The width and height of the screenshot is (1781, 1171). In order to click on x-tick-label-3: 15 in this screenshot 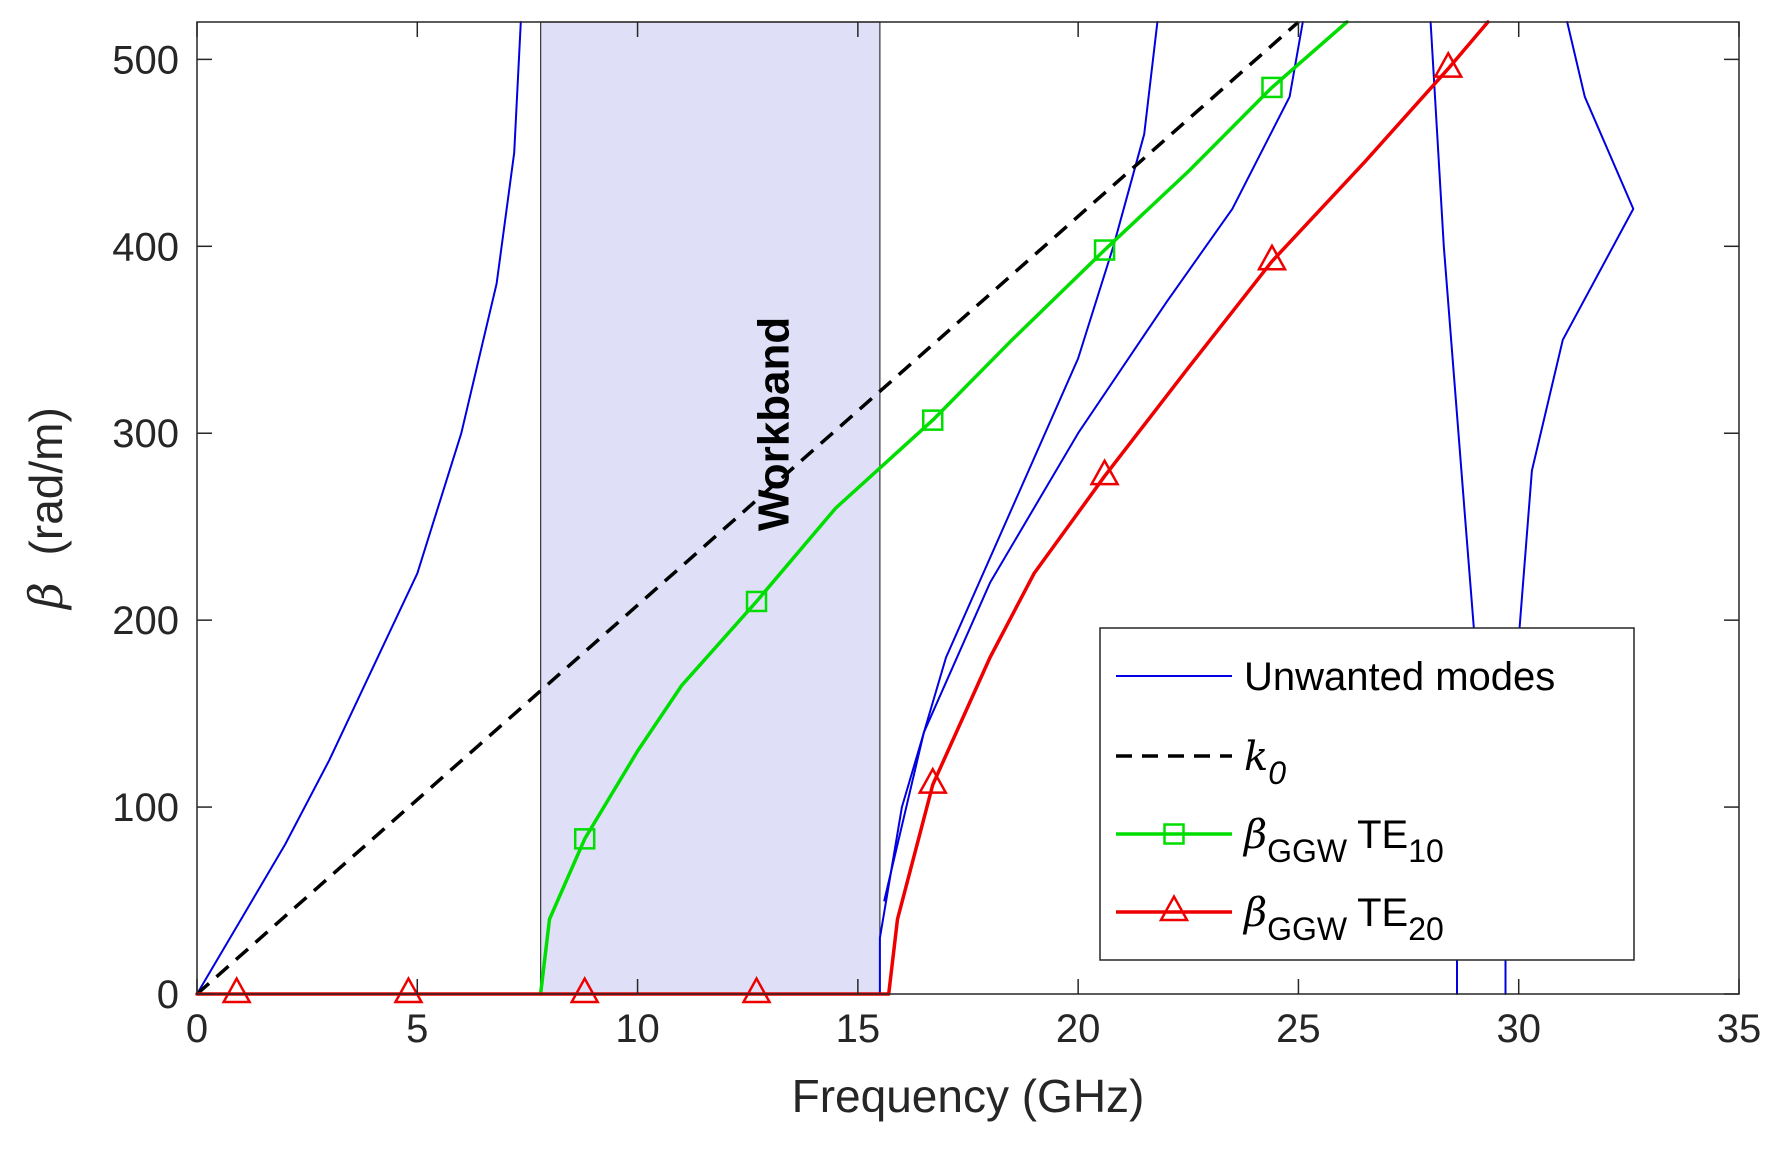, I will do `click(858, 1029)`.